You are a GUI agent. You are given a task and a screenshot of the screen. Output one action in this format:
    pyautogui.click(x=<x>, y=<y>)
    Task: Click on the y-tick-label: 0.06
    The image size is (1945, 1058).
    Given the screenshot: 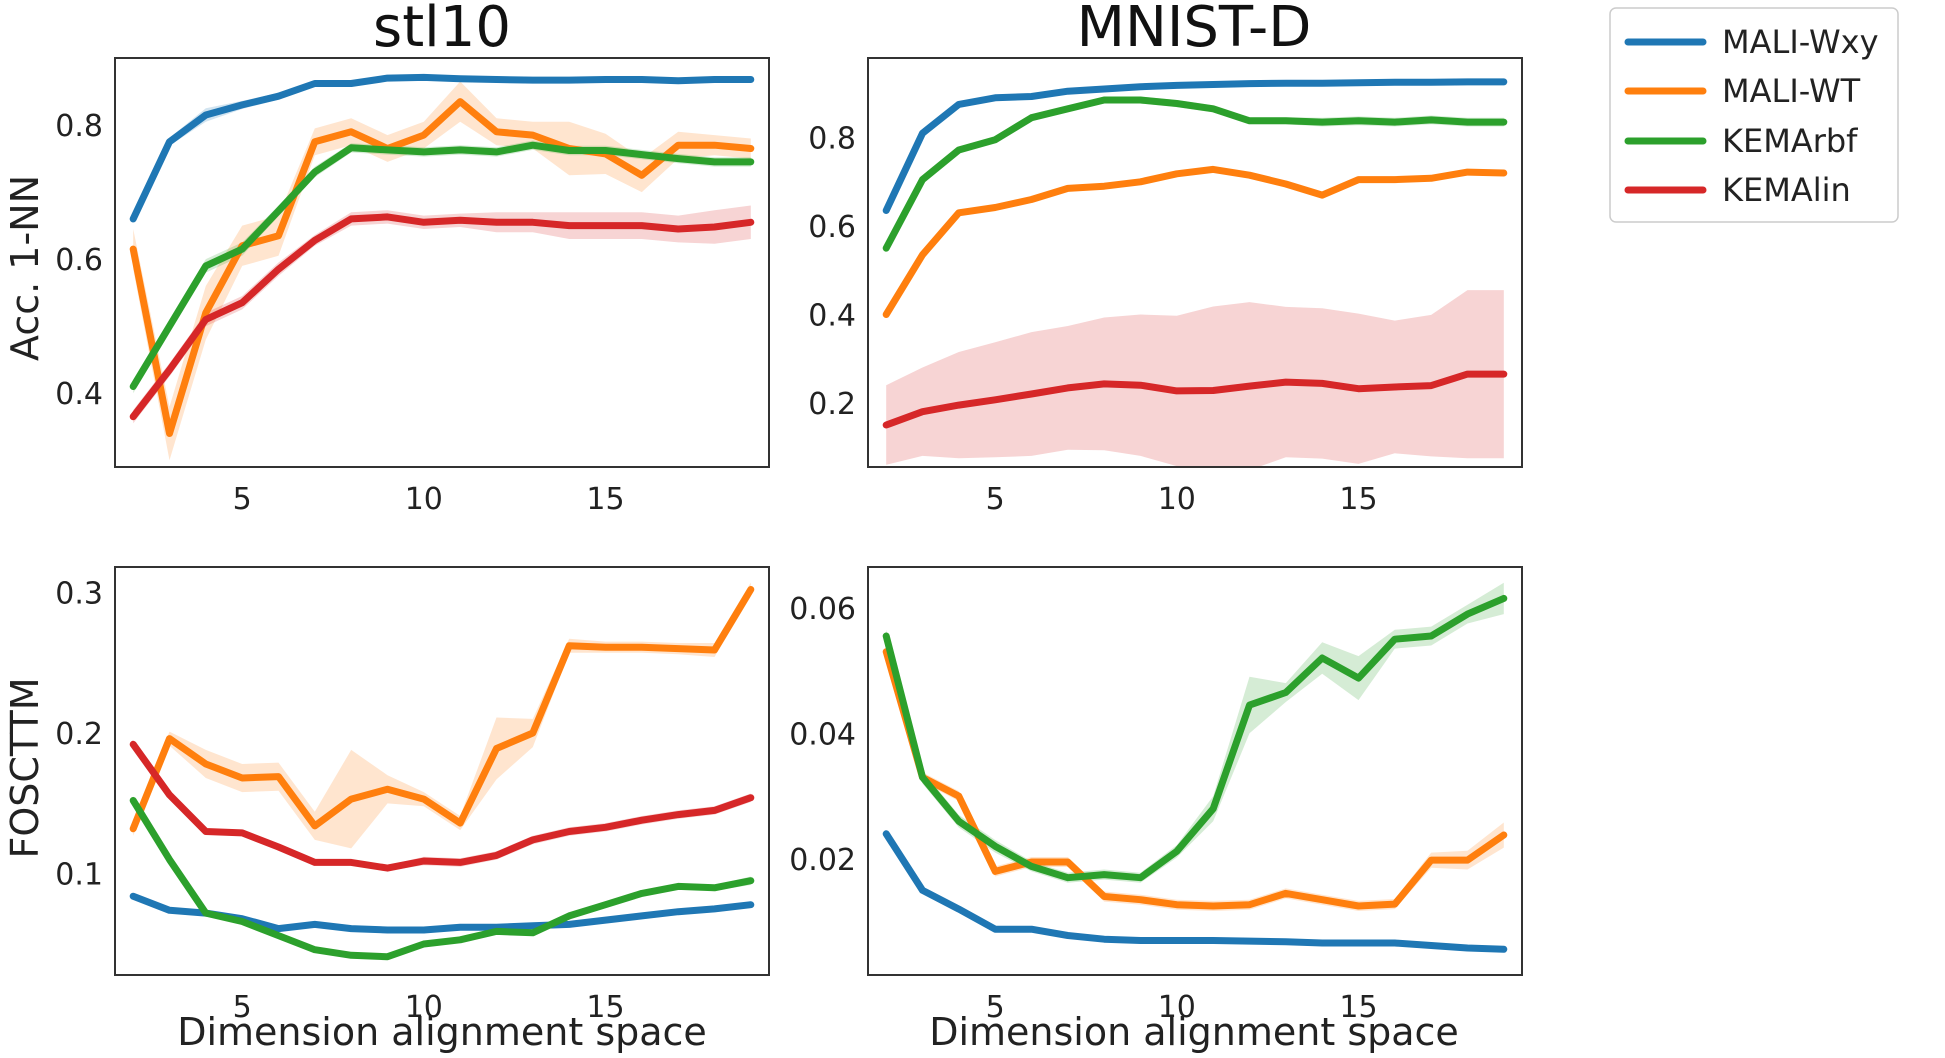 What is the action you would take?
    pyautogui.click(x=822, y=609)
    